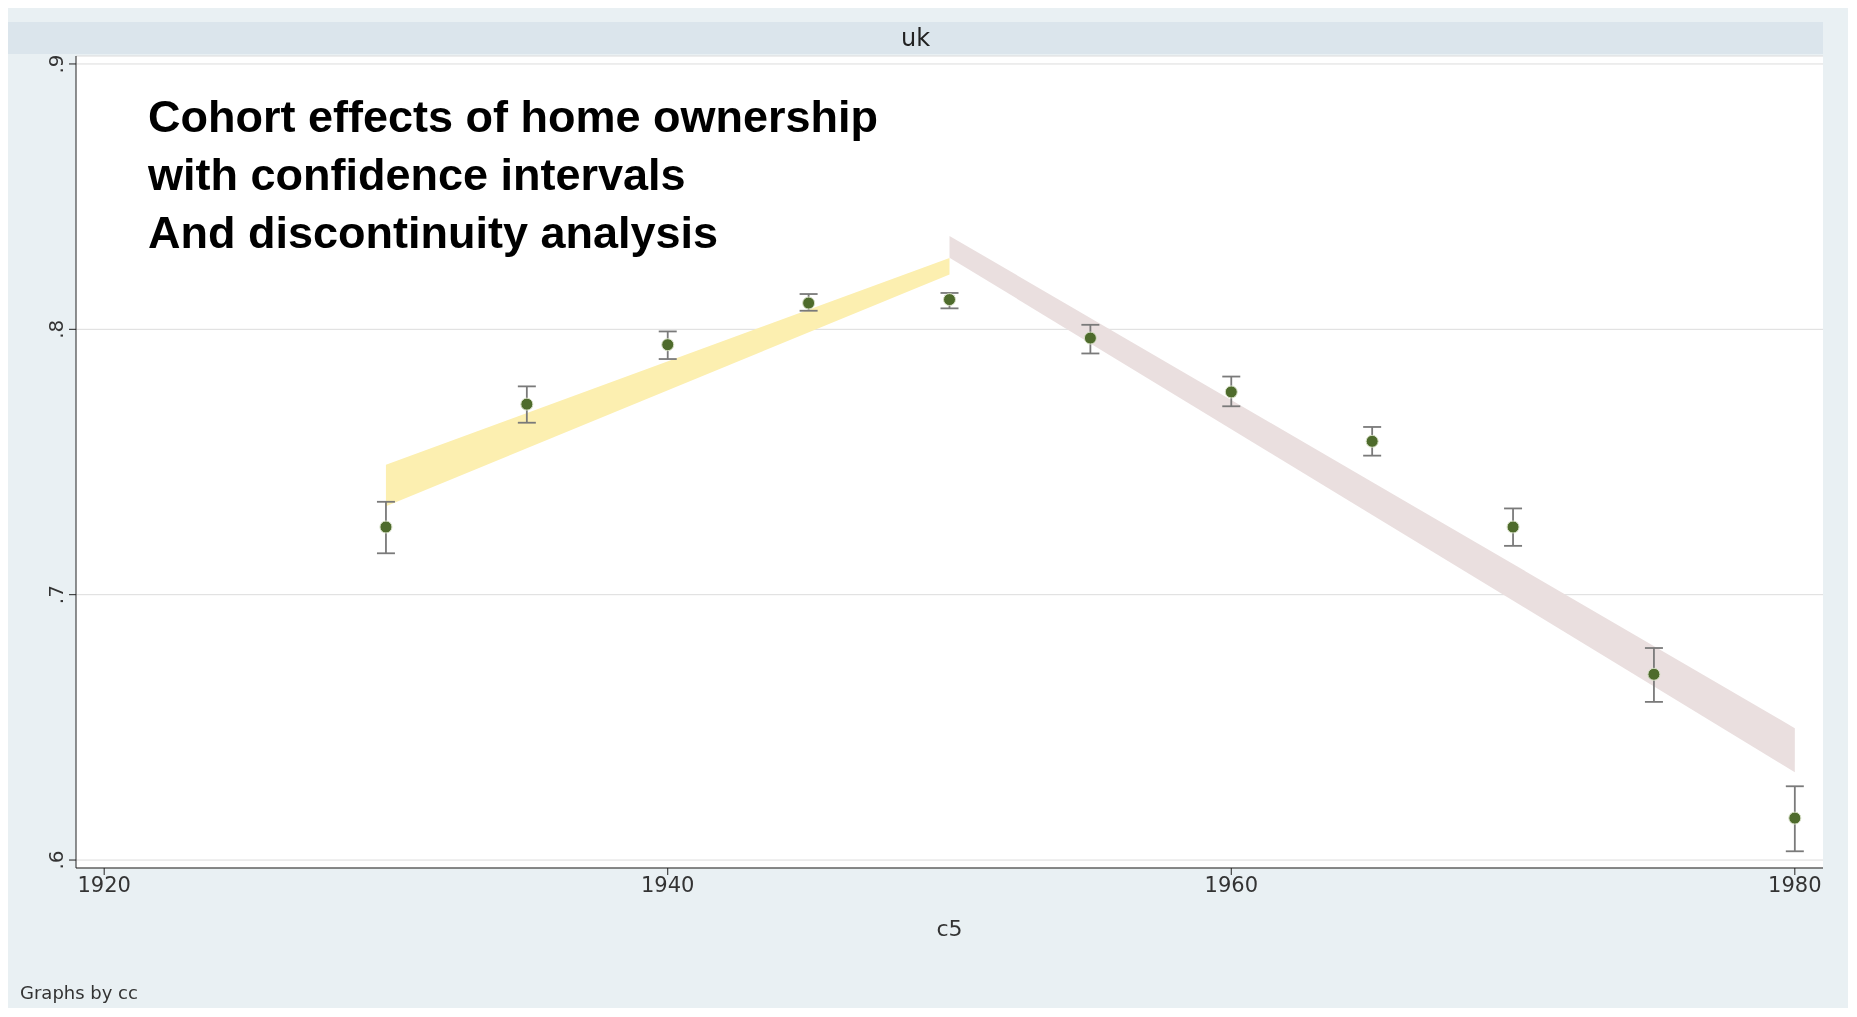 This screenshot has height=1017, width=1857. Describe the element at coordinates (56, 595) in the screenshot. I see `y-tick-label: .7` at that location.